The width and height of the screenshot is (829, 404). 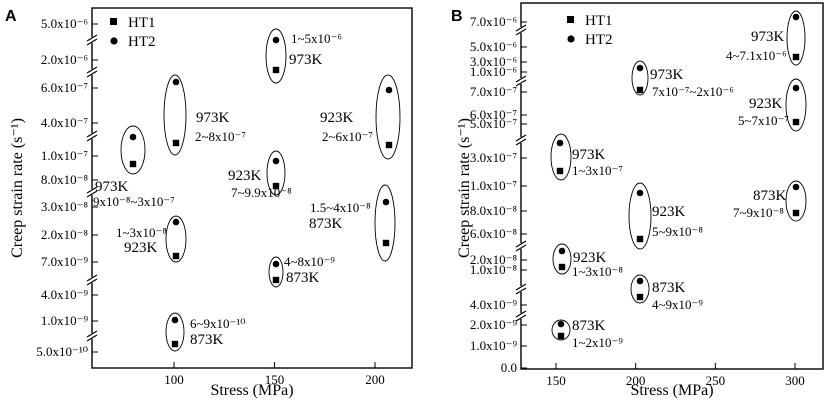 What do you see at coordinates (493, 21) in the screenshot?
I see `panel-b-y-tick-label-0: 7.0x10⁻⁶` at bounding box center [493, 21].